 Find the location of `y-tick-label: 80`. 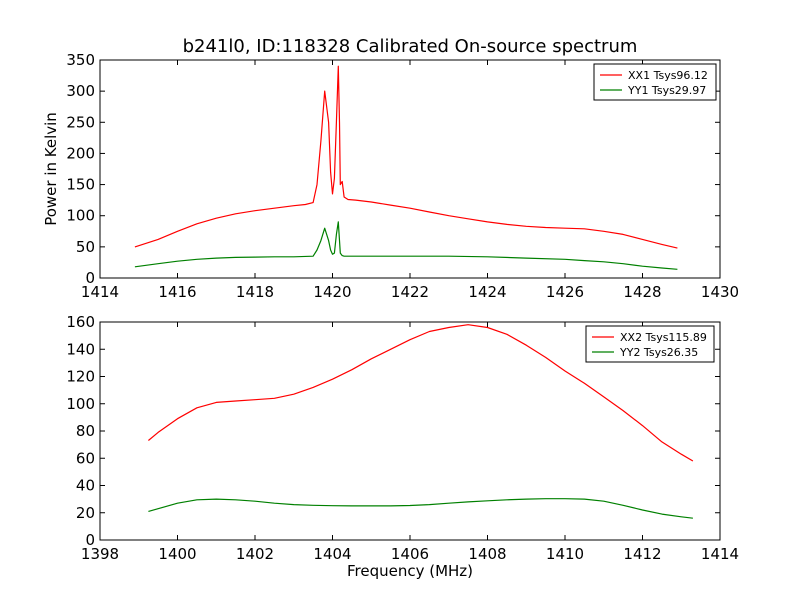

y-tick-label: 80 is located at coordinates (85, 431).